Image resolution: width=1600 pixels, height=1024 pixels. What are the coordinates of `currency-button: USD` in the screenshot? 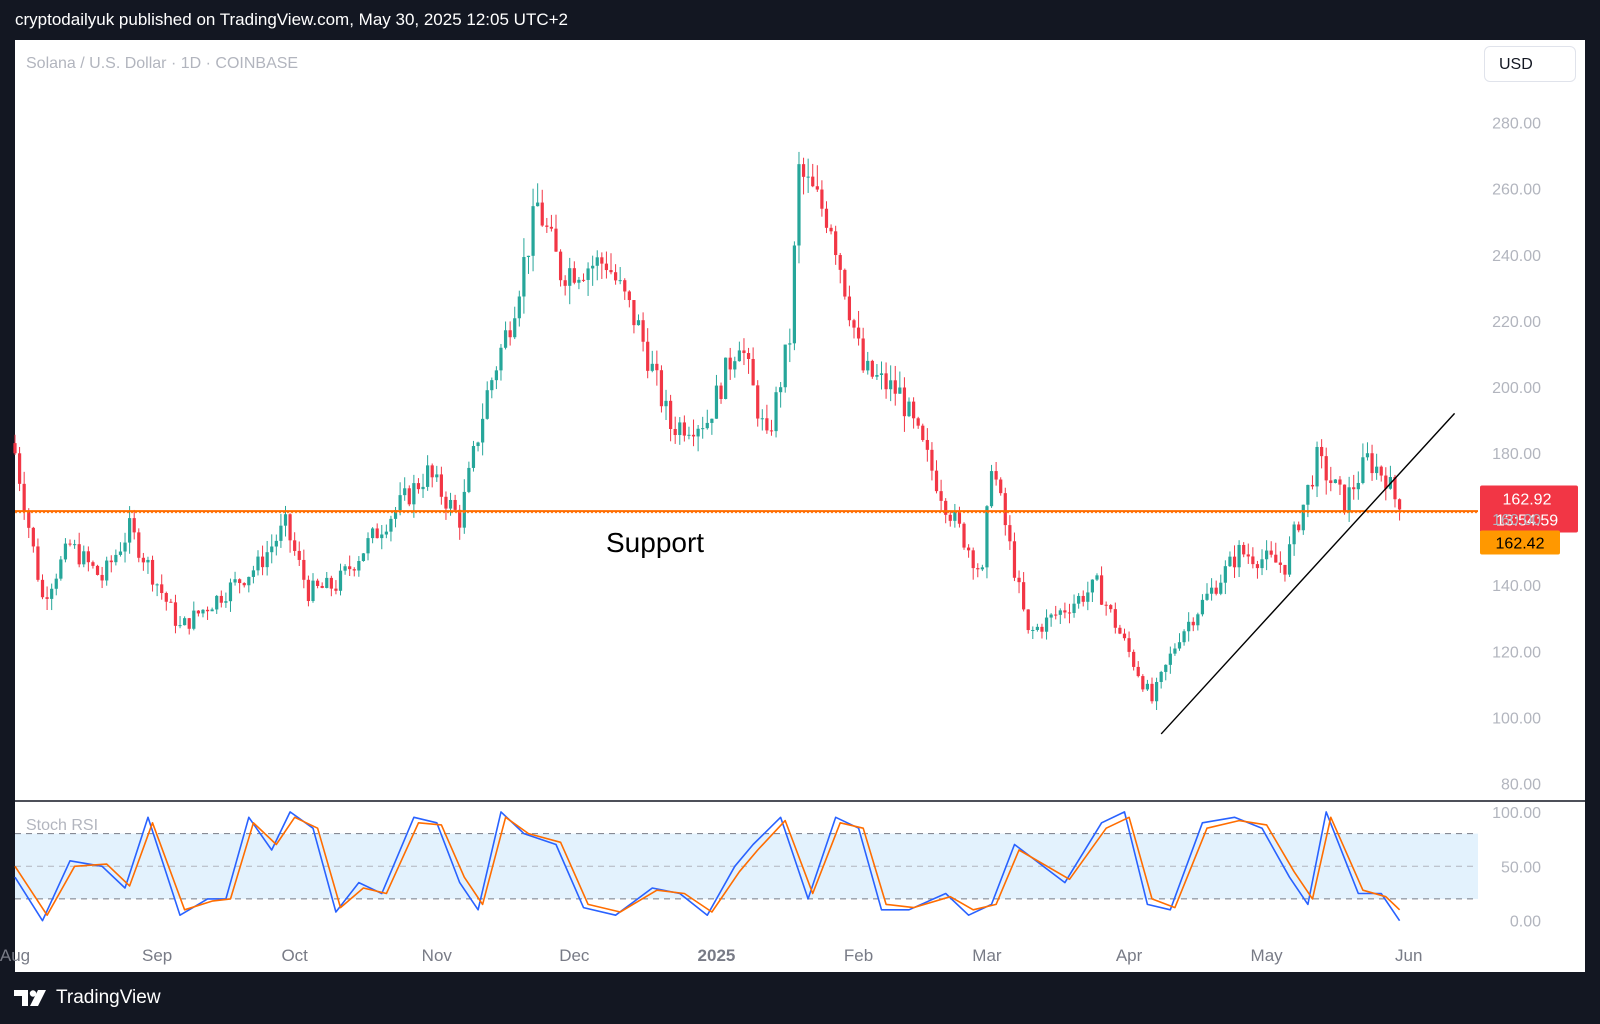 It's located at (1530, 64).